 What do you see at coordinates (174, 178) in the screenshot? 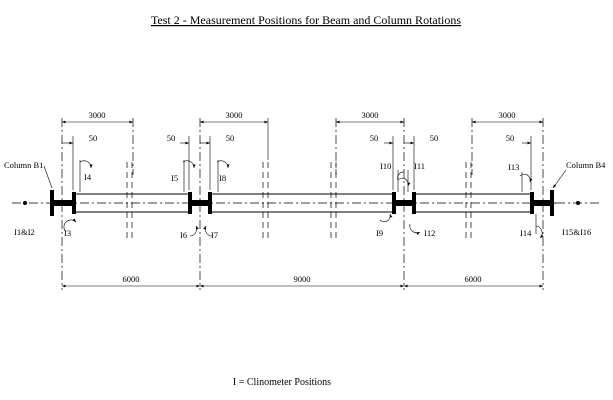
I see `label-i5: I5` at bounding box center [174, 178].